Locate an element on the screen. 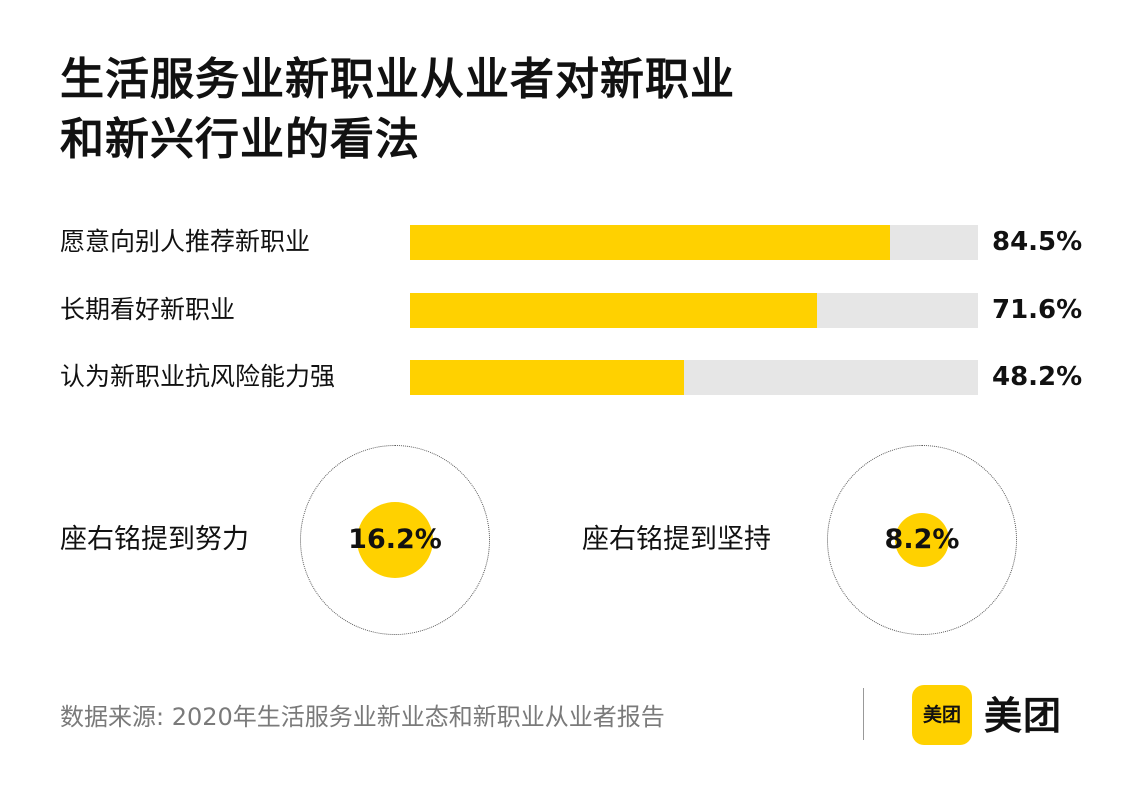  bar-category-label: 认为新职业抗风险能力强 is located at coordinates (198, 376).